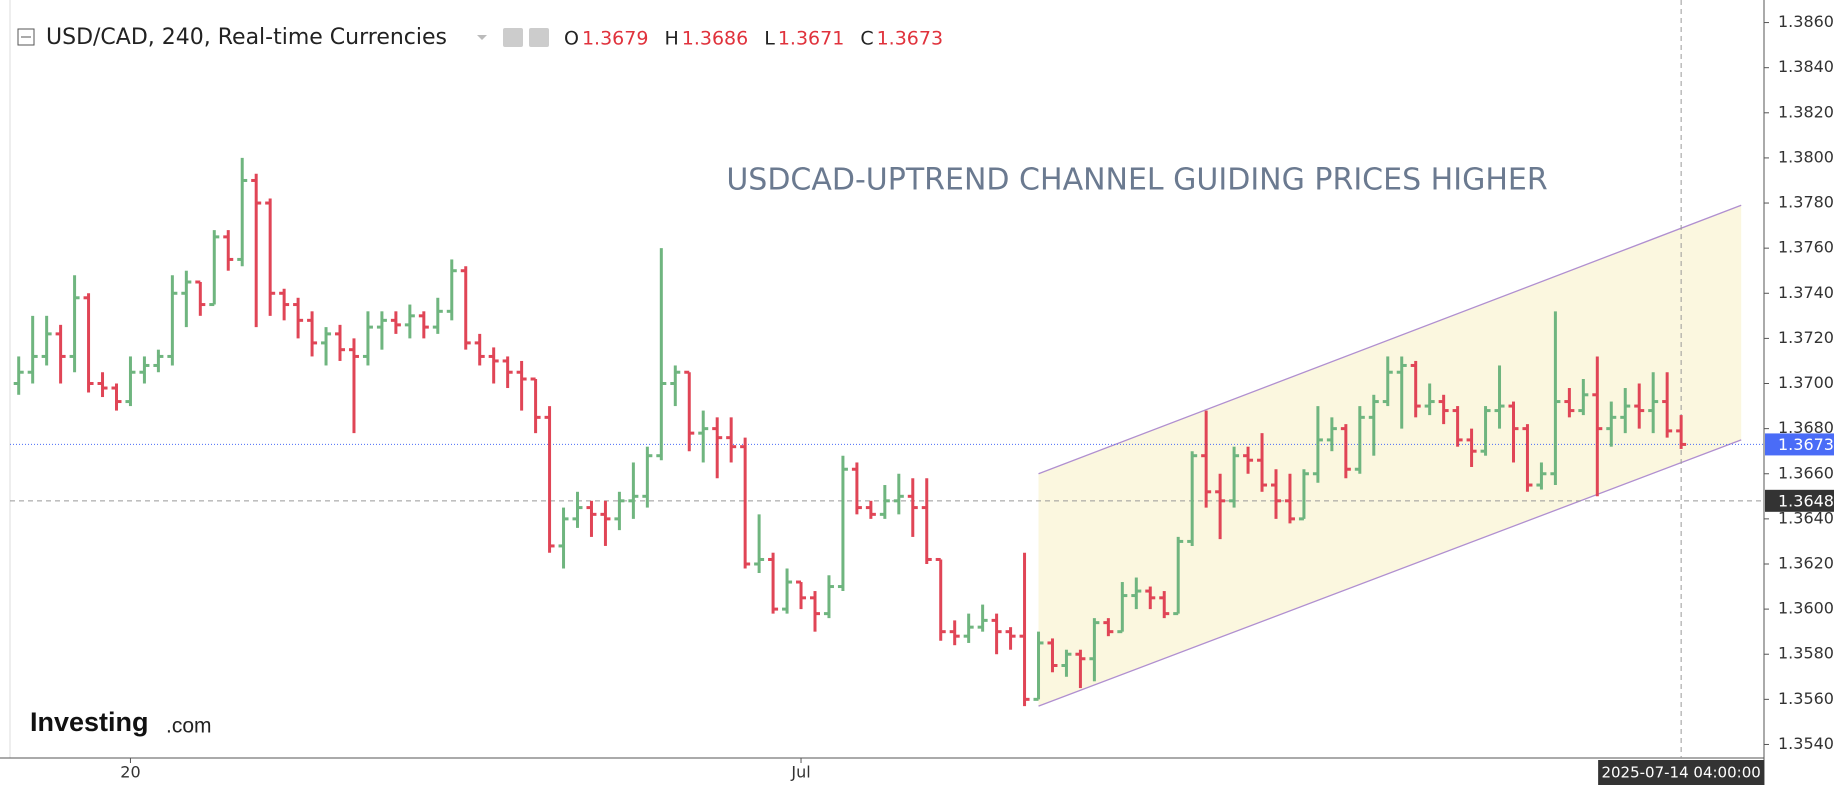 Image resolution: width=1834 pixels, height=785 pixels. Describe the element at coordinates (715, 39) in the screenshot. I see `ohlc-value: 1.3686` at that location.